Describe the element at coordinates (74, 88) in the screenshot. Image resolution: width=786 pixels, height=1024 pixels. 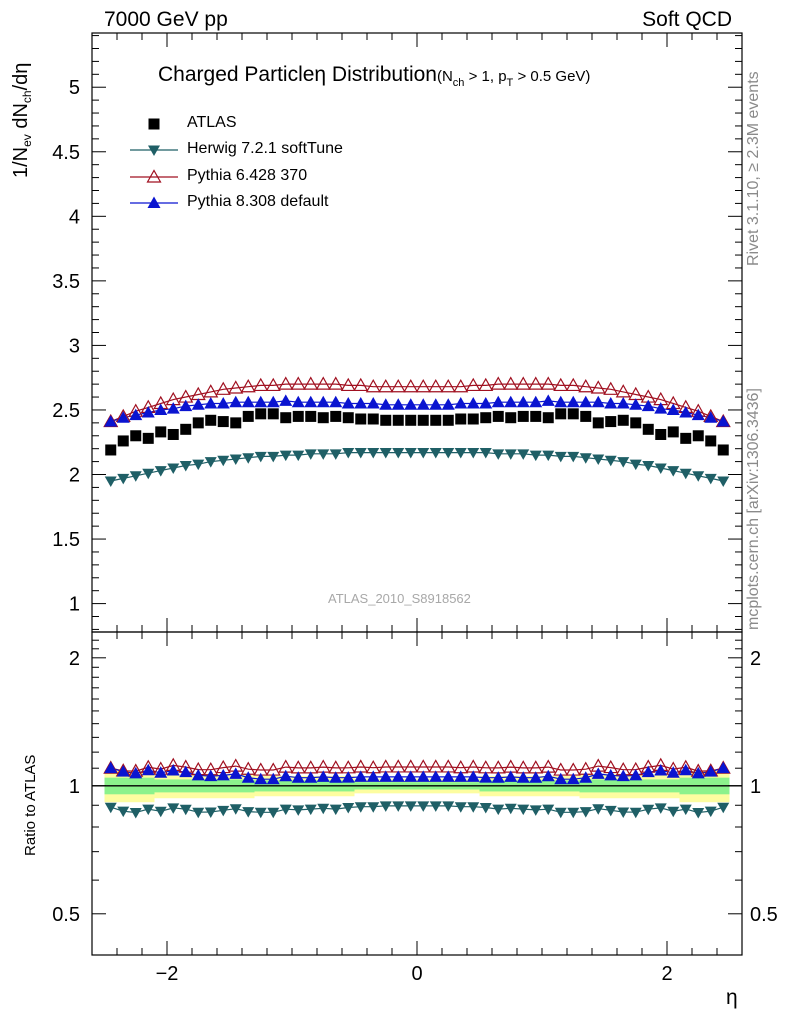
I see `y-tick-label: 5` at that location.